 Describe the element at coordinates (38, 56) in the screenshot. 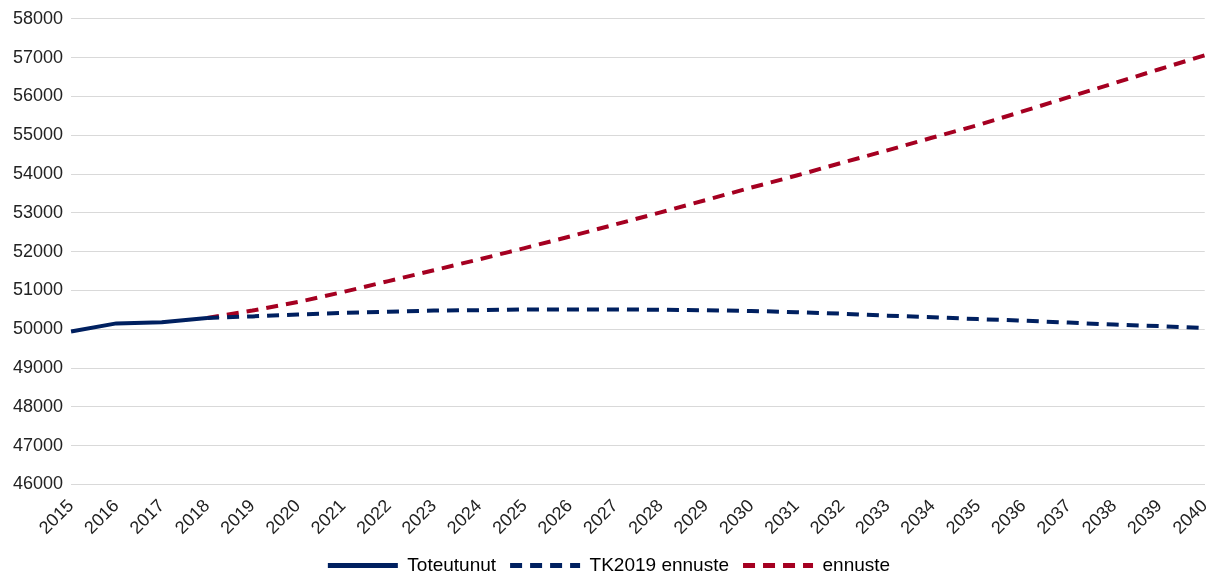

I see `y-tick-label: 57000` at that location.